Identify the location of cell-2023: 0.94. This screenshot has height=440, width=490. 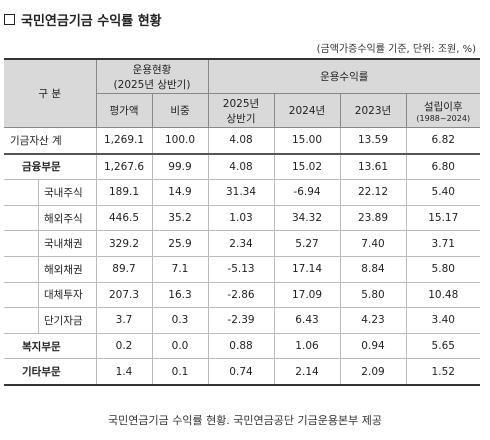
(372, 346).